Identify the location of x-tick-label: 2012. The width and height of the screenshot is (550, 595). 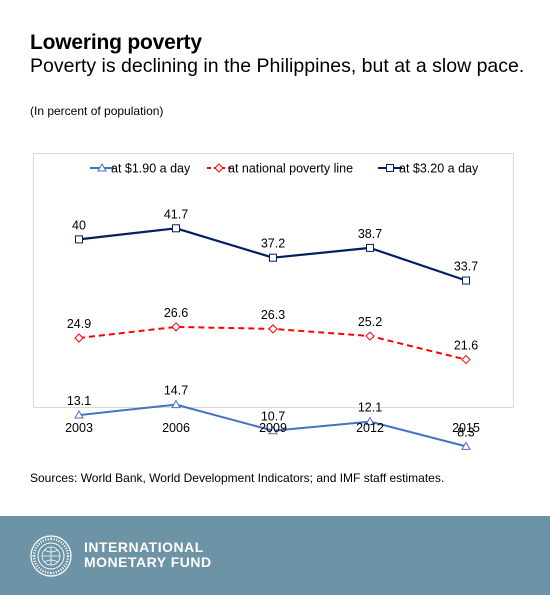
(370, 428).